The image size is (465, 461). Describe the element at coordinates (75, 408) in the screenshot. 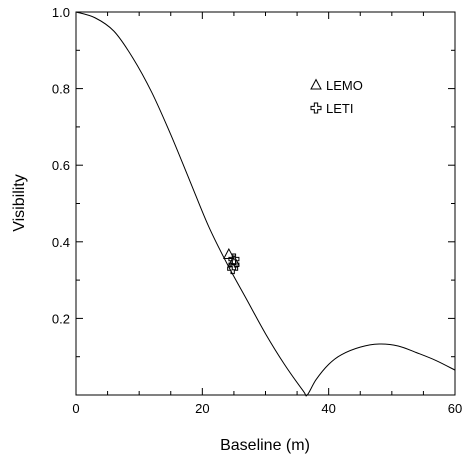

I see `x-tick-label: 0` at that location.